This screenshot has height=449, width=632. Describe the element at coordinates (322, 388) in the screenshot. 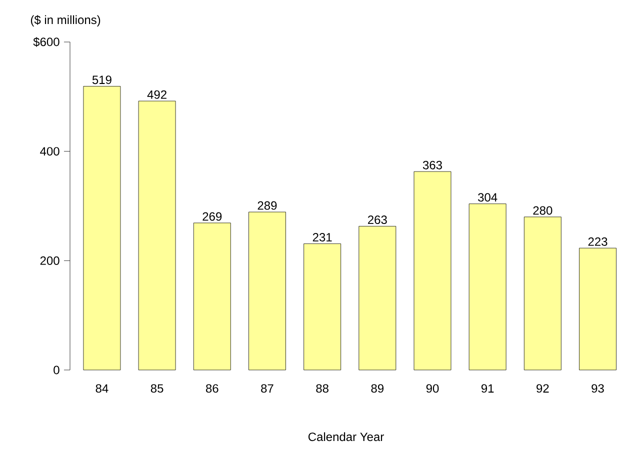

I see `x-tick-label: 88` at that location.